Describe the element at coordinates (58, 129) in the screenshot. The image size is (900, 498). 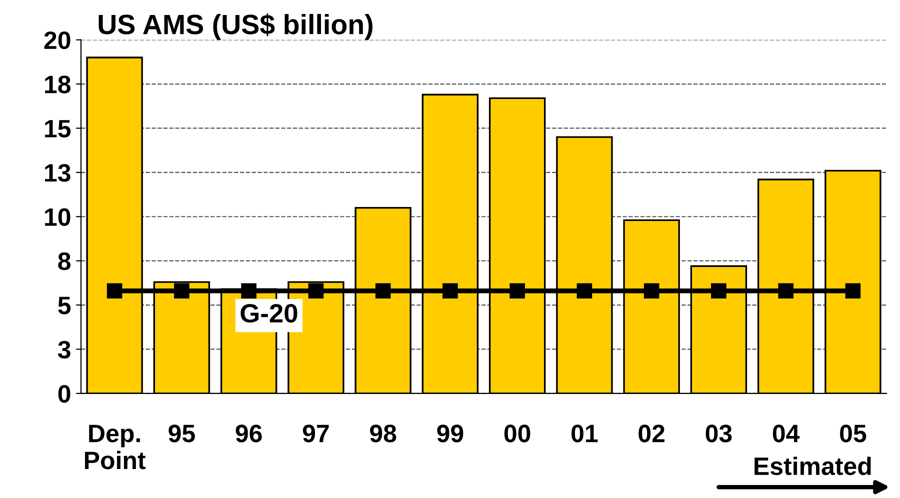
I see `y-tick-label: 15` at that location.